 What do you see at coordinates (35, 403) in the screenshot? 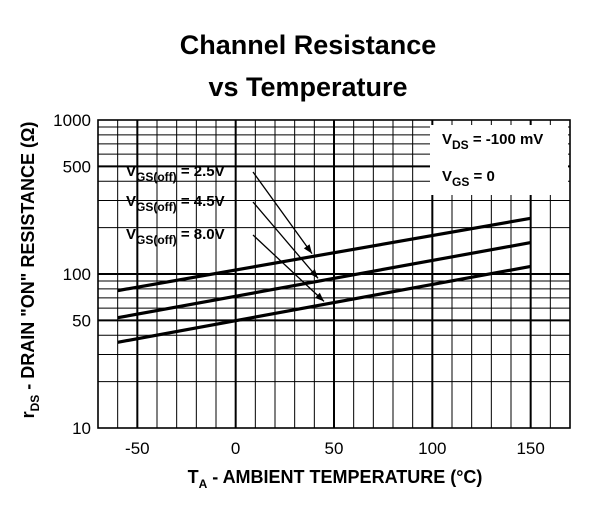
I see `y-axis-label-sub: DS` at bounding box center [35, 403].